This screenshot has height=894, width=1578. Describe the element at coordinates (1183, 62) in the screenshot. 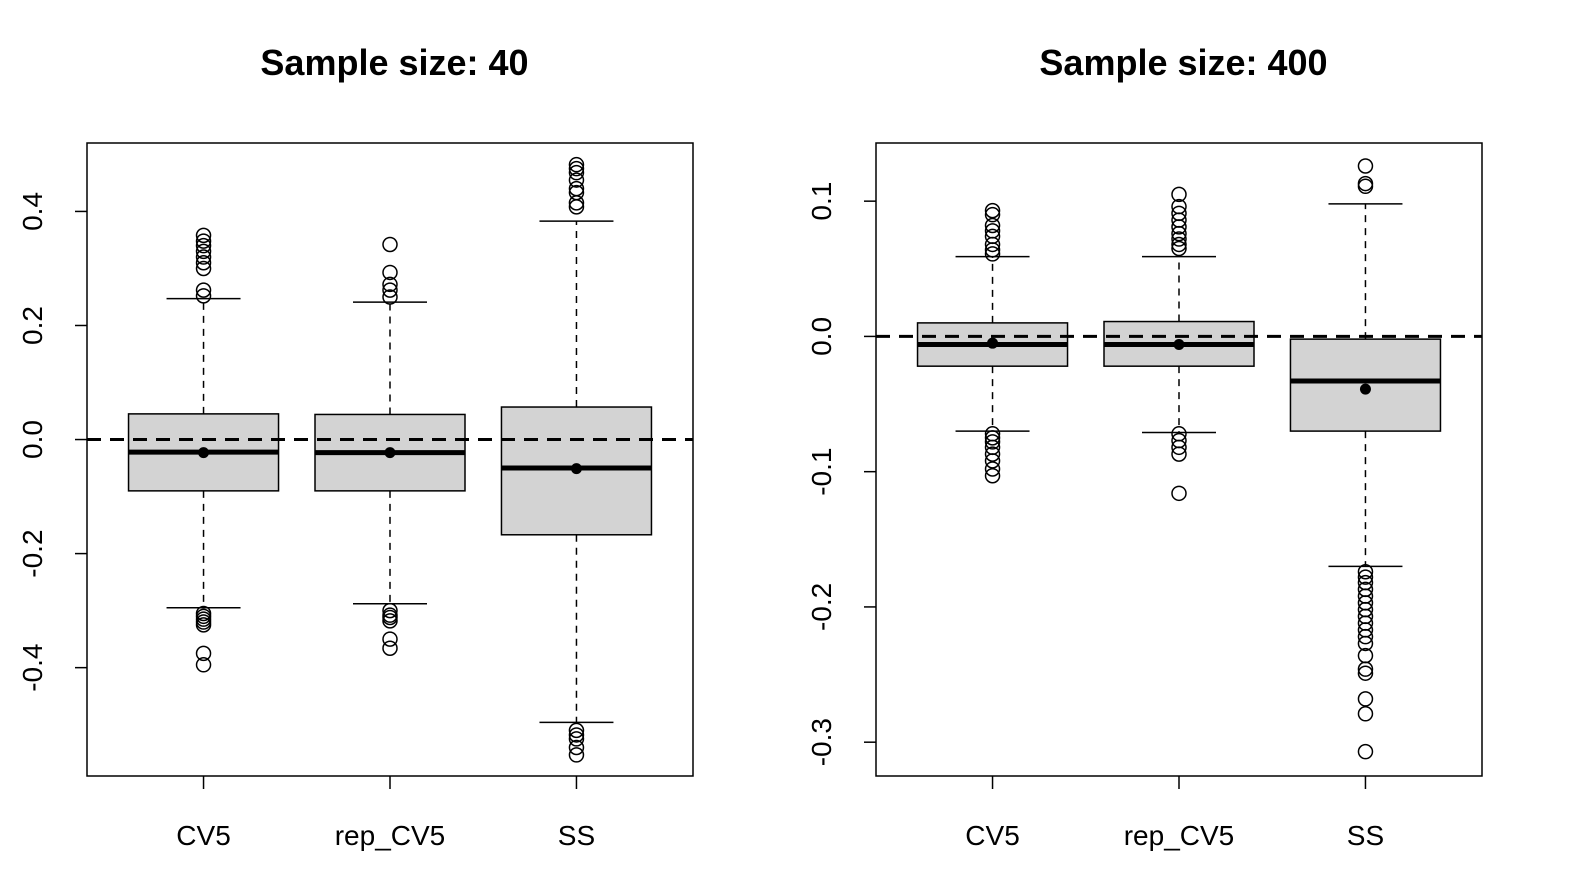

I see `chart-title: Sample size: 400` at that location.